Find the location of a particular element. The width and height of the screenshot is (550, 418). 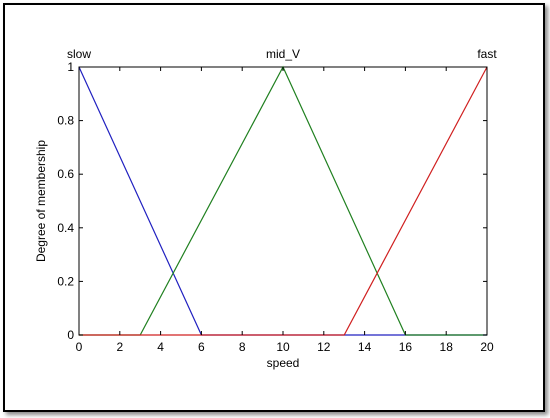

y-tick-label: 0.4 is located at coordinates (65, 228).